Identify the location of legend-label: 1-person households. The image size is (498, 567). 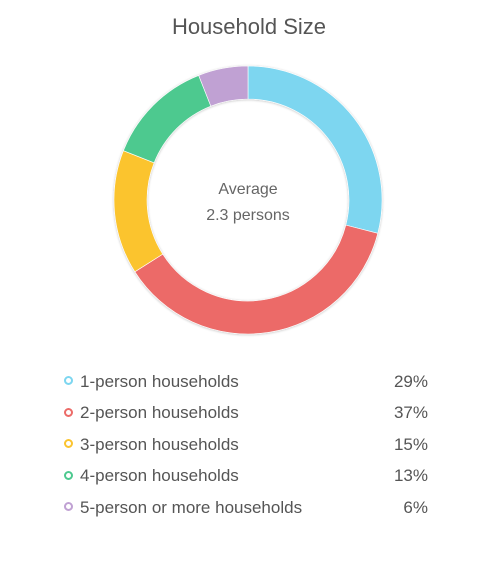
(159, 381).